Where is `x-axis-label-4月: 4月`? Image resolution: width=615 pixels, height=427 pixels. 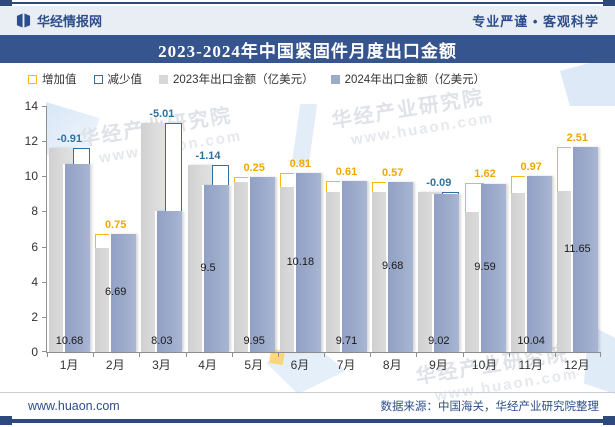
x-axis-label-4月: 4月 is located at coordinates (207, 365).